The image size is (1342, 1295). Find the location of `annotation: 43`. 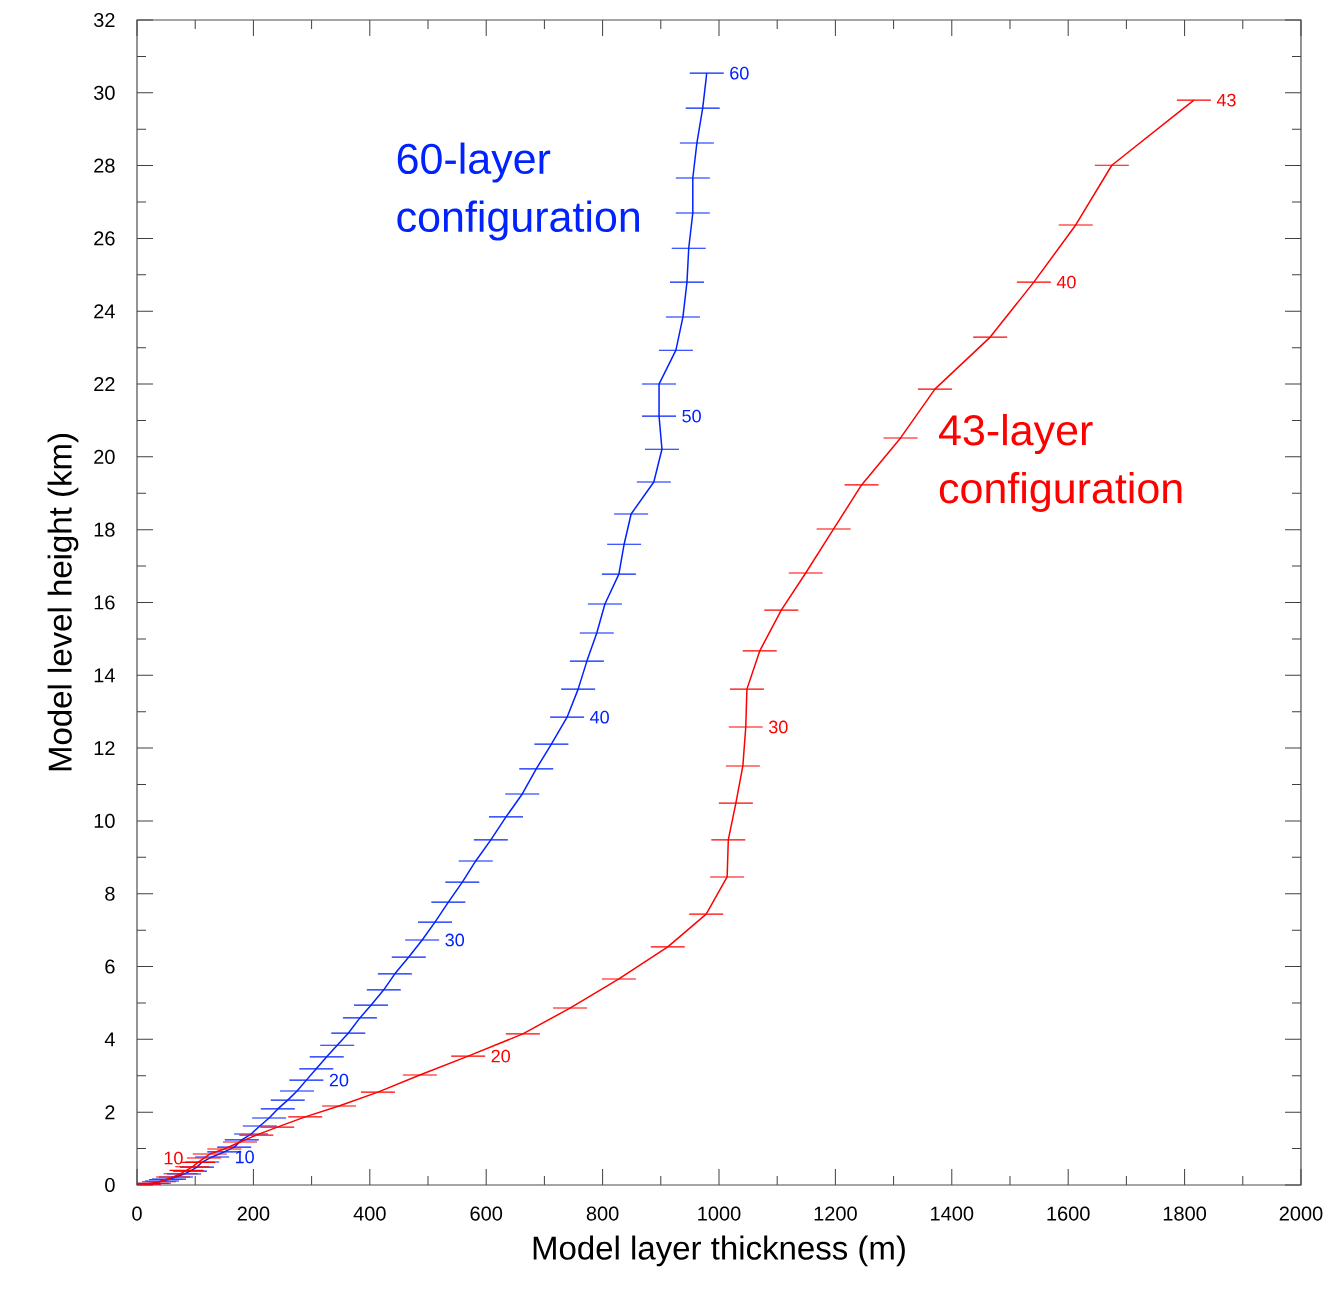

annotation: 43 is located at coordinates (1226, 100).